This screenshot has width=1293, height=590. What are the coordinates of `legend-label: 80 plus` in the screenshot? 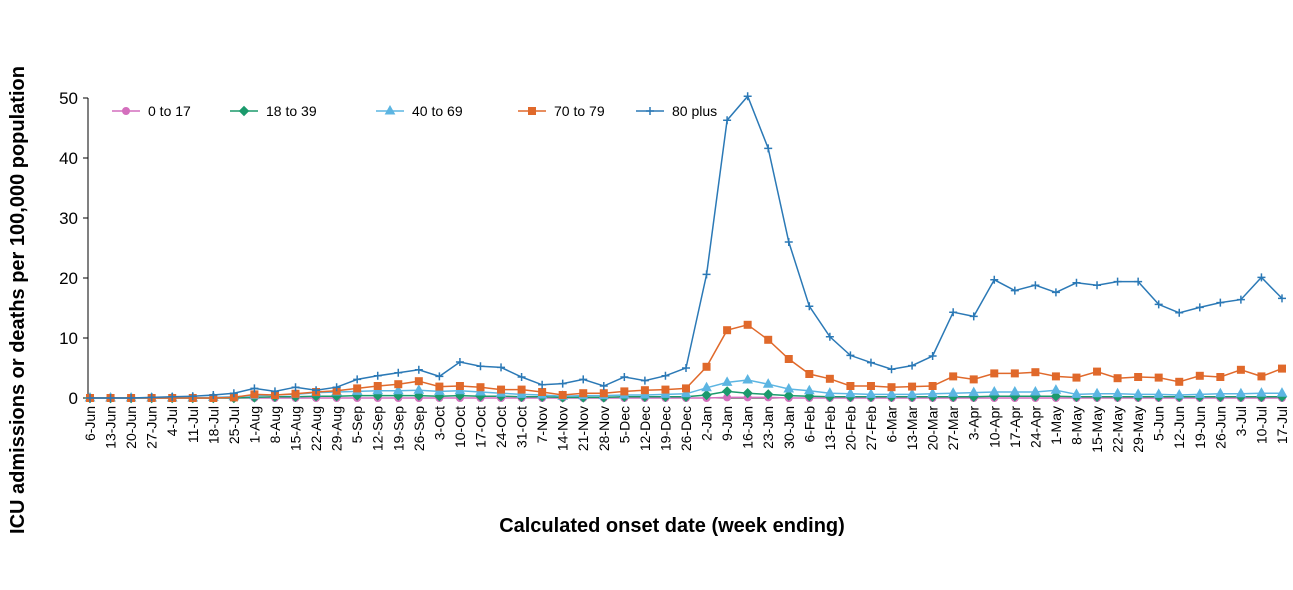 It's located at (694, 111).